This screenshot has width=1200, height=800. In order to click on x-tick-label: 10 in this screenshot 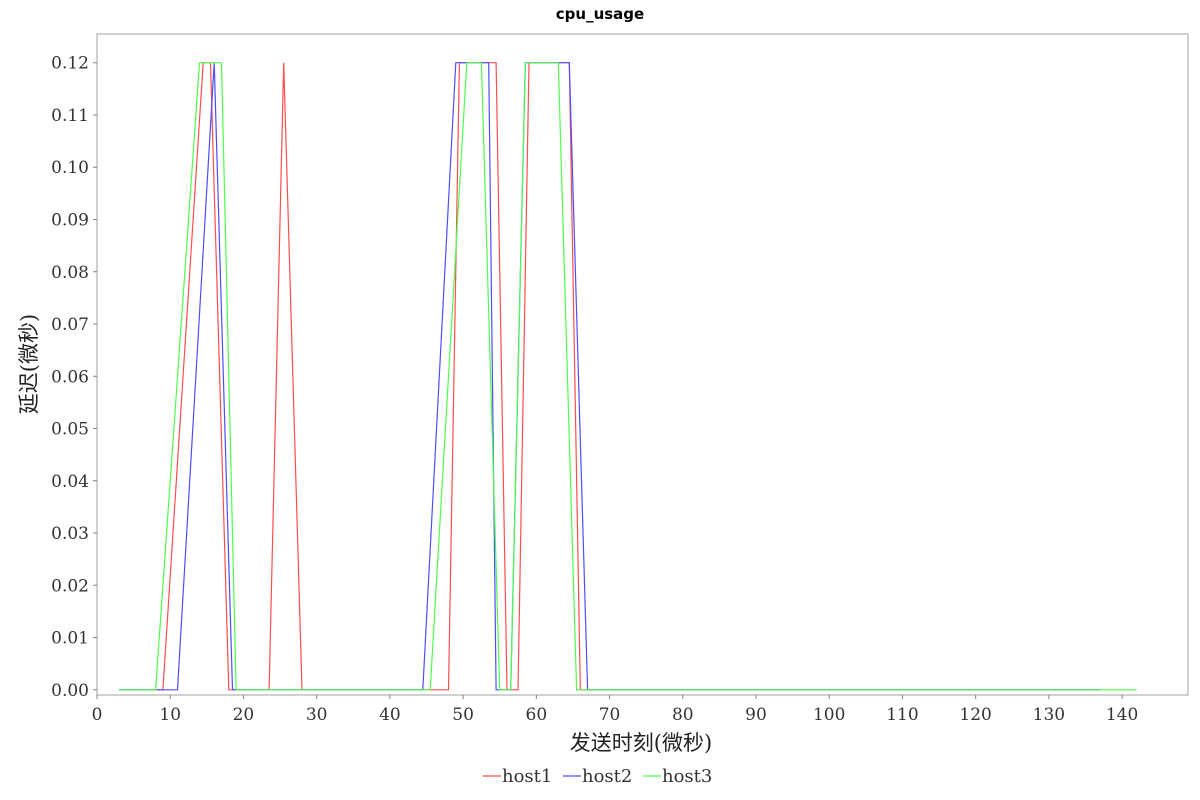, I will do `click(170, 715)`.